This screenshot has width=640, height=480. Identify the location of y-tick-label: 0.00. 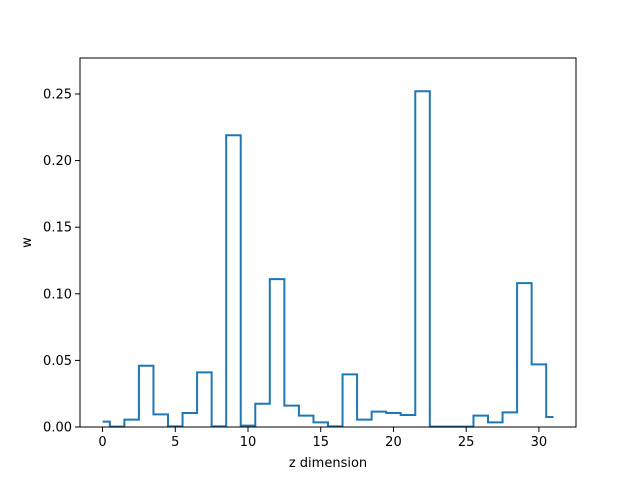
(57, 428).